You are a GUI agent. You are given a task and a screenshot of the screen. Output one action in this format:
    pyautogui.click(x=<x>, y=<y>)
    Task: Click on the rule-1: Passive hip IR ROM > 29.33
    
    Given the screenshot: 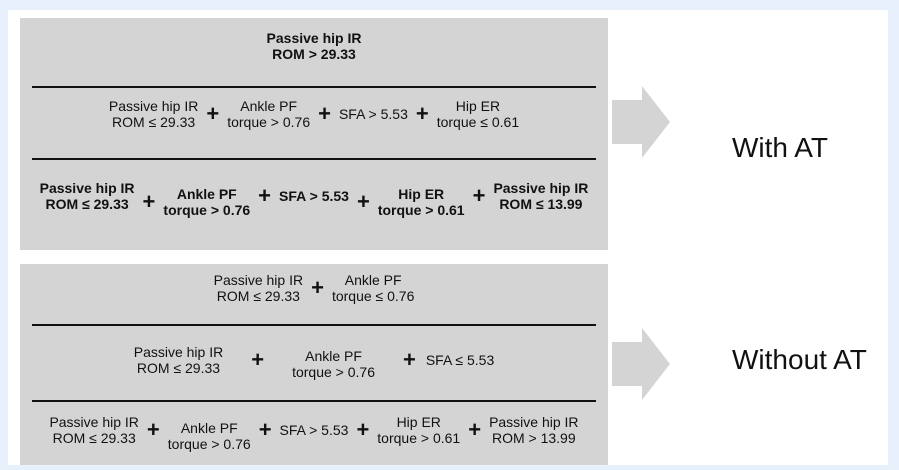 What is the action you would take?
    pyautogui.click(x=314, y=46)
    